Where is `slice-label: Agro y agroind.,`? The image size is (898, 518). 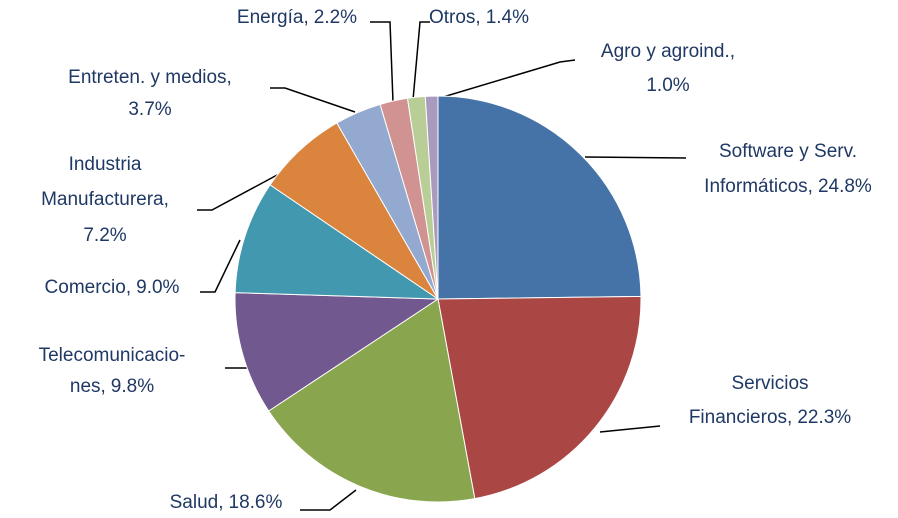
slice-label: Agro y agroind., is located at coordinates (668, 51).